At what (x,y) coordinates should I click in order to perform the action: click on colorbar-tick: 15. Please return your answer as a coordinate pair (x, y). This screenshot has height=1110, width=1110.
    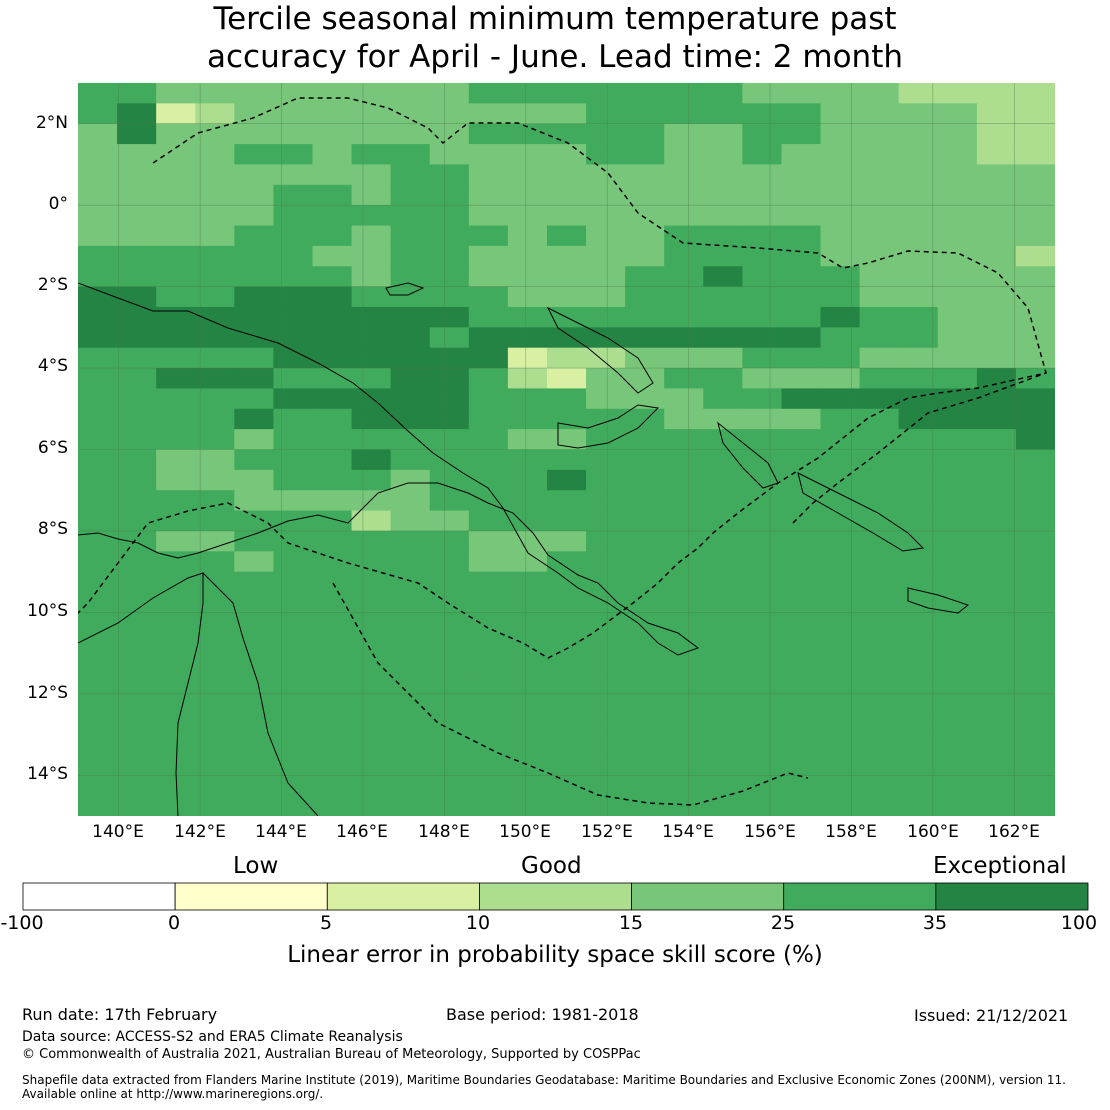
    Looking at the image, I should click on (631, 923).